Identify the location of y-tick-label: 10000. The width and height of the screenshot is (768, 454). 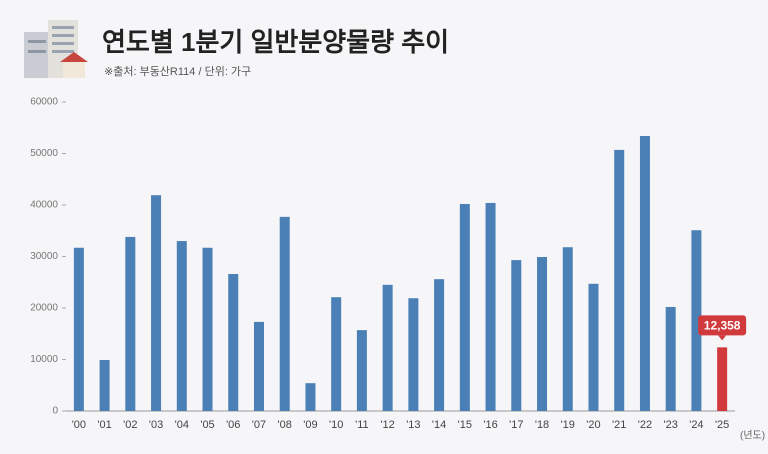
(44, 359).